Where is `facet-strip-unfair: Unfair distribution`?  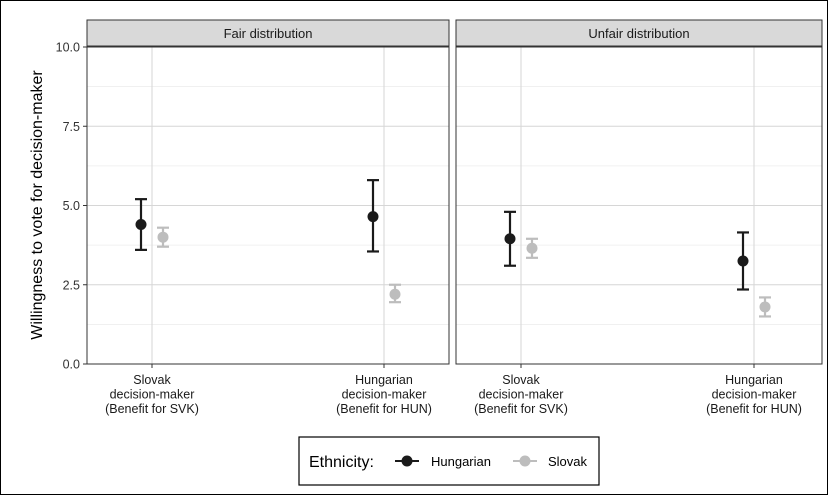 facet-strip-unfair: Unfair distribution is located at coordinates (639, 33).